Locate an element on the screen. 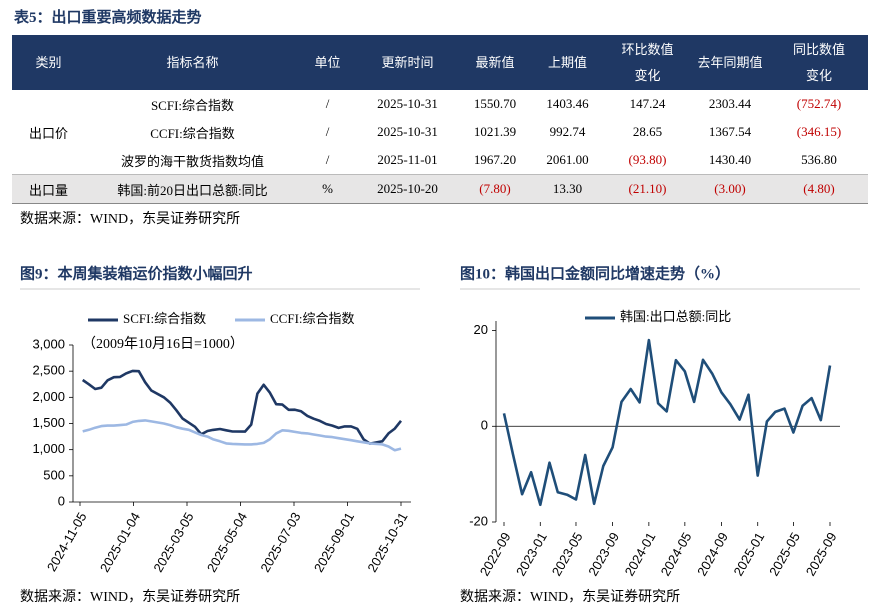 Image resolution: width=885 pixels, height=615 pixels. table-cell: (21.10) is located at coordinates (647, 189).